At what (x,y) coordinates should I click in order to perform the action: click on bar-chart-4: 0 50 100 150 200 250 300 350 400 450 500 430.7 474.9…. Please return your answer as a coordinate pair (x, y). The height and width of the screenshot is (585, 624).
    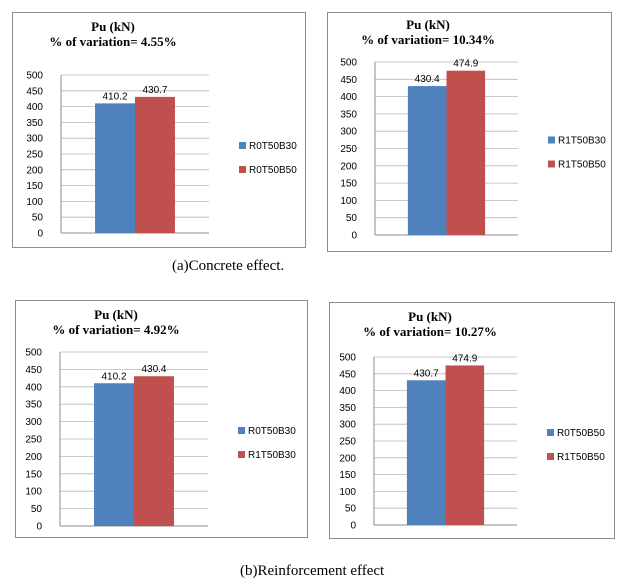
    Looking at the image, I should click on (472, 442).